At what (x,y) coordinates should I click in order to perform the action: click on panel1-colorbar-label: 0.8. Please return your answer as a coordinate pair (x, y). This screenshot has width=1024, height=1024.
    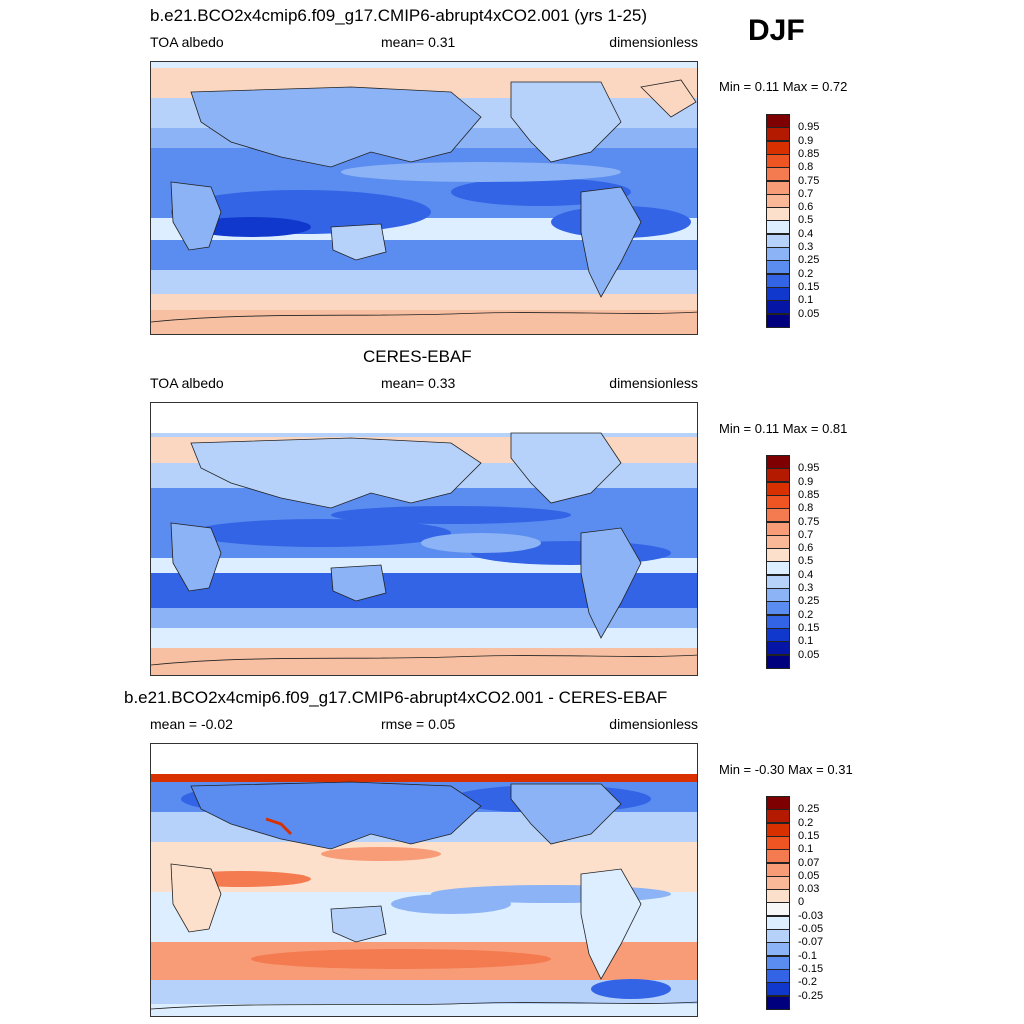
    Looking at the image, I should click on (806, 167).